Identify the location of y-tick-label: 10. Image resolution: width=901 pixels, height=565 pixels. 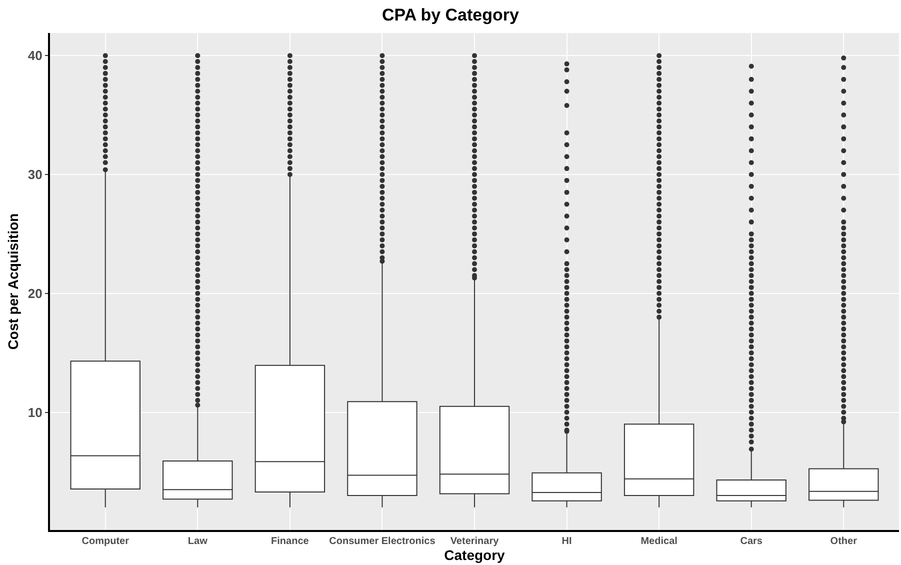
(35, 412).